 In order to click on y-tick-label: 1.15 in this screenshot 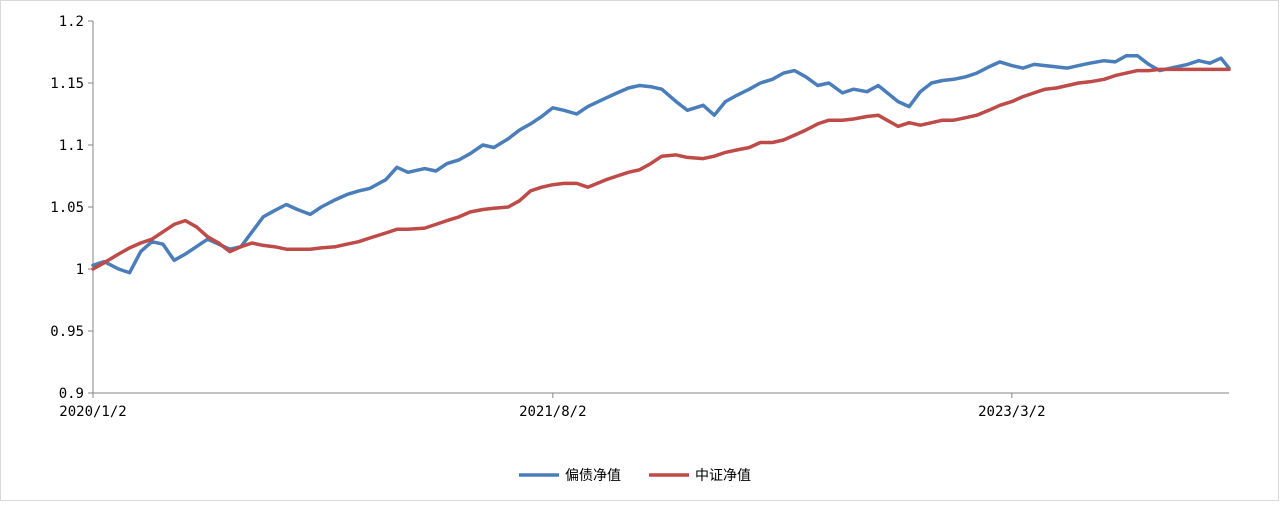, I will do `click(67, 84)`.